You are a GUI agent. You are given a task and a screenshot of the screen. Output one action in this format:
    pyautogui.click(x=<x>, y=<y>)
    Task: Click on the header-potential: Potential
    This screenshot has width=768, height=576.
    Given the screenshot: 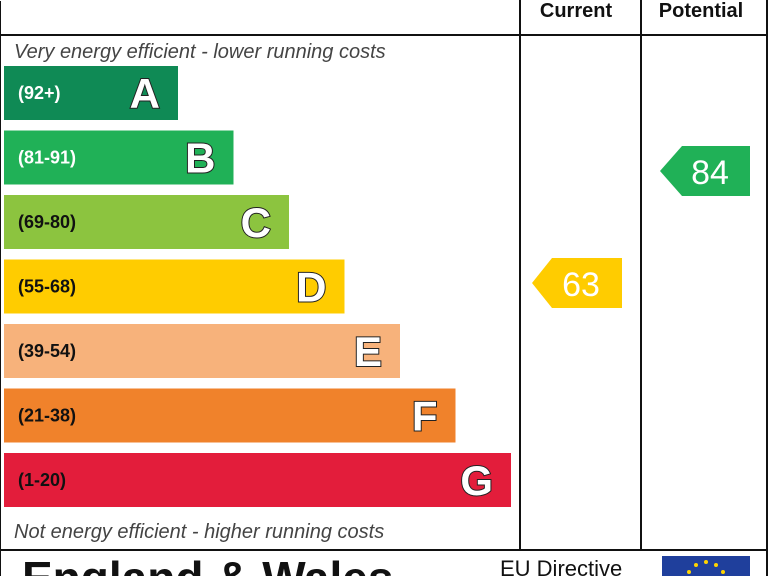 What is the action you would take?
    pyautogui.click(x=701, y=11)
    